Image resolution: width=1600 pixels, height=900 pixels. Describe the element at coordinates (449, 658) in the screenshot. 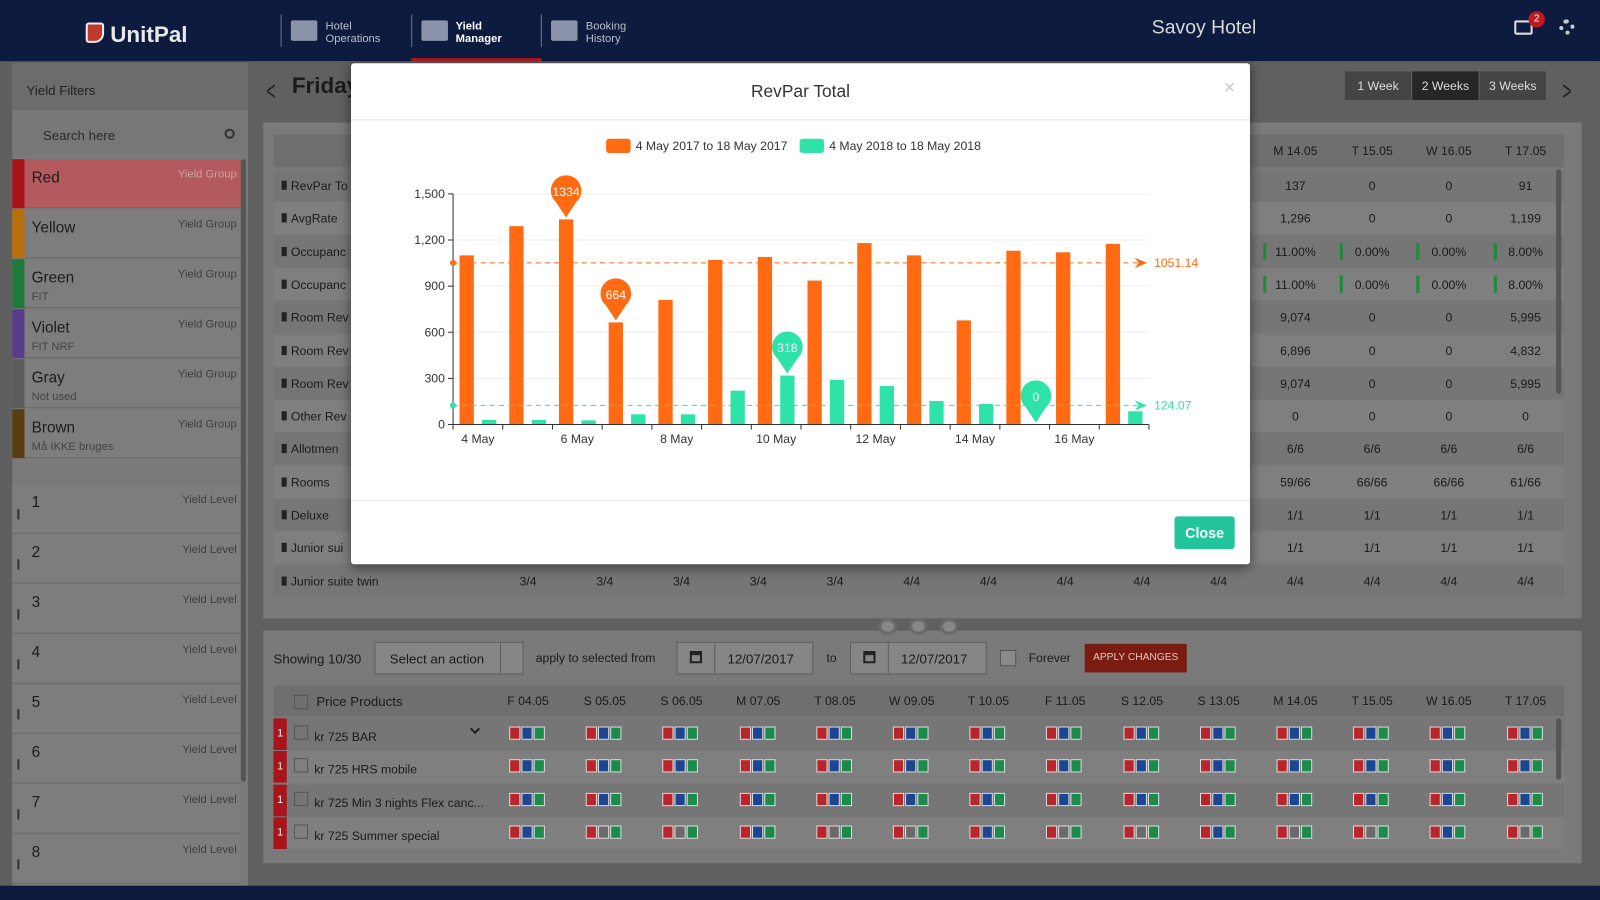

I see `action-select: Select an action` at that location.